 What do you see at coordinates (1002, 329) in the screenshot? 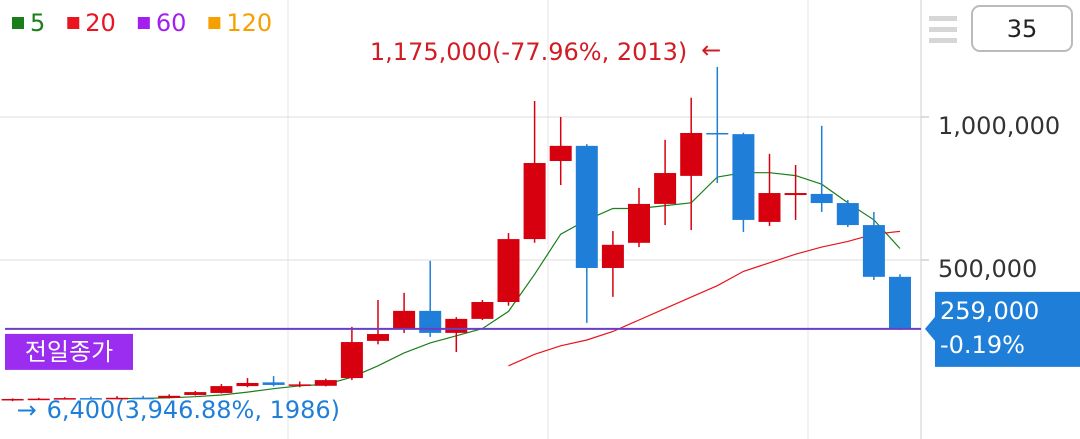
I see `last-price-box` at bounding box center [1002, 329].